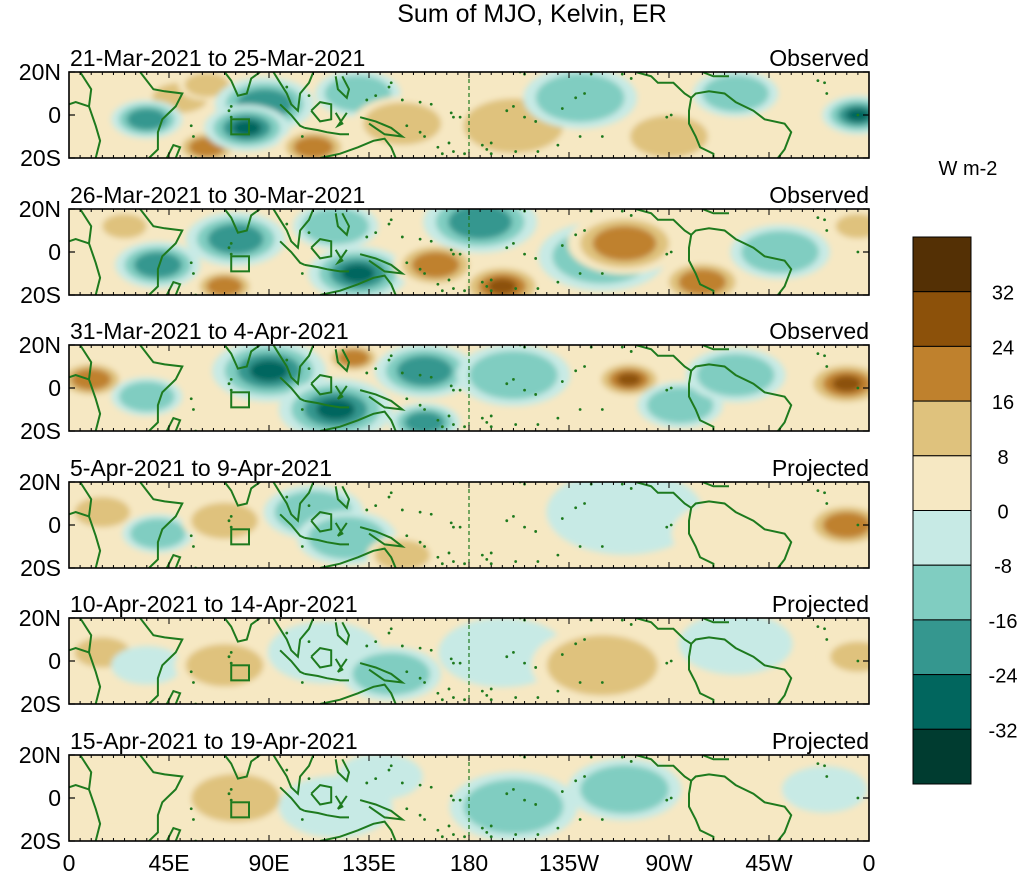 This screenshot has height=889, width=1021. Describe the element at coordinates (269, 863) in the screenshot. I see `x-tick-label: 90E` at that location.